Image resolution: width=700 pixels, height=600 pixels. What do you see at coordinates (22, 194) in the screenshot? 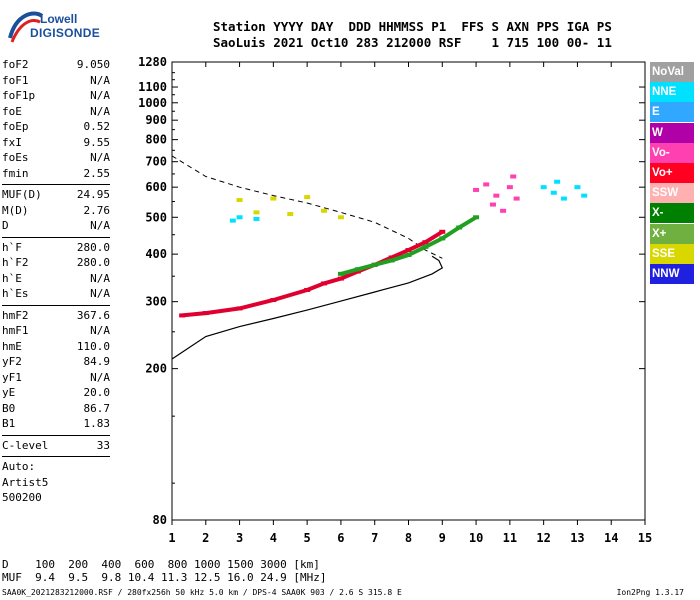
I see `param-label: MUF(D)` at bounding box center [22, 194].